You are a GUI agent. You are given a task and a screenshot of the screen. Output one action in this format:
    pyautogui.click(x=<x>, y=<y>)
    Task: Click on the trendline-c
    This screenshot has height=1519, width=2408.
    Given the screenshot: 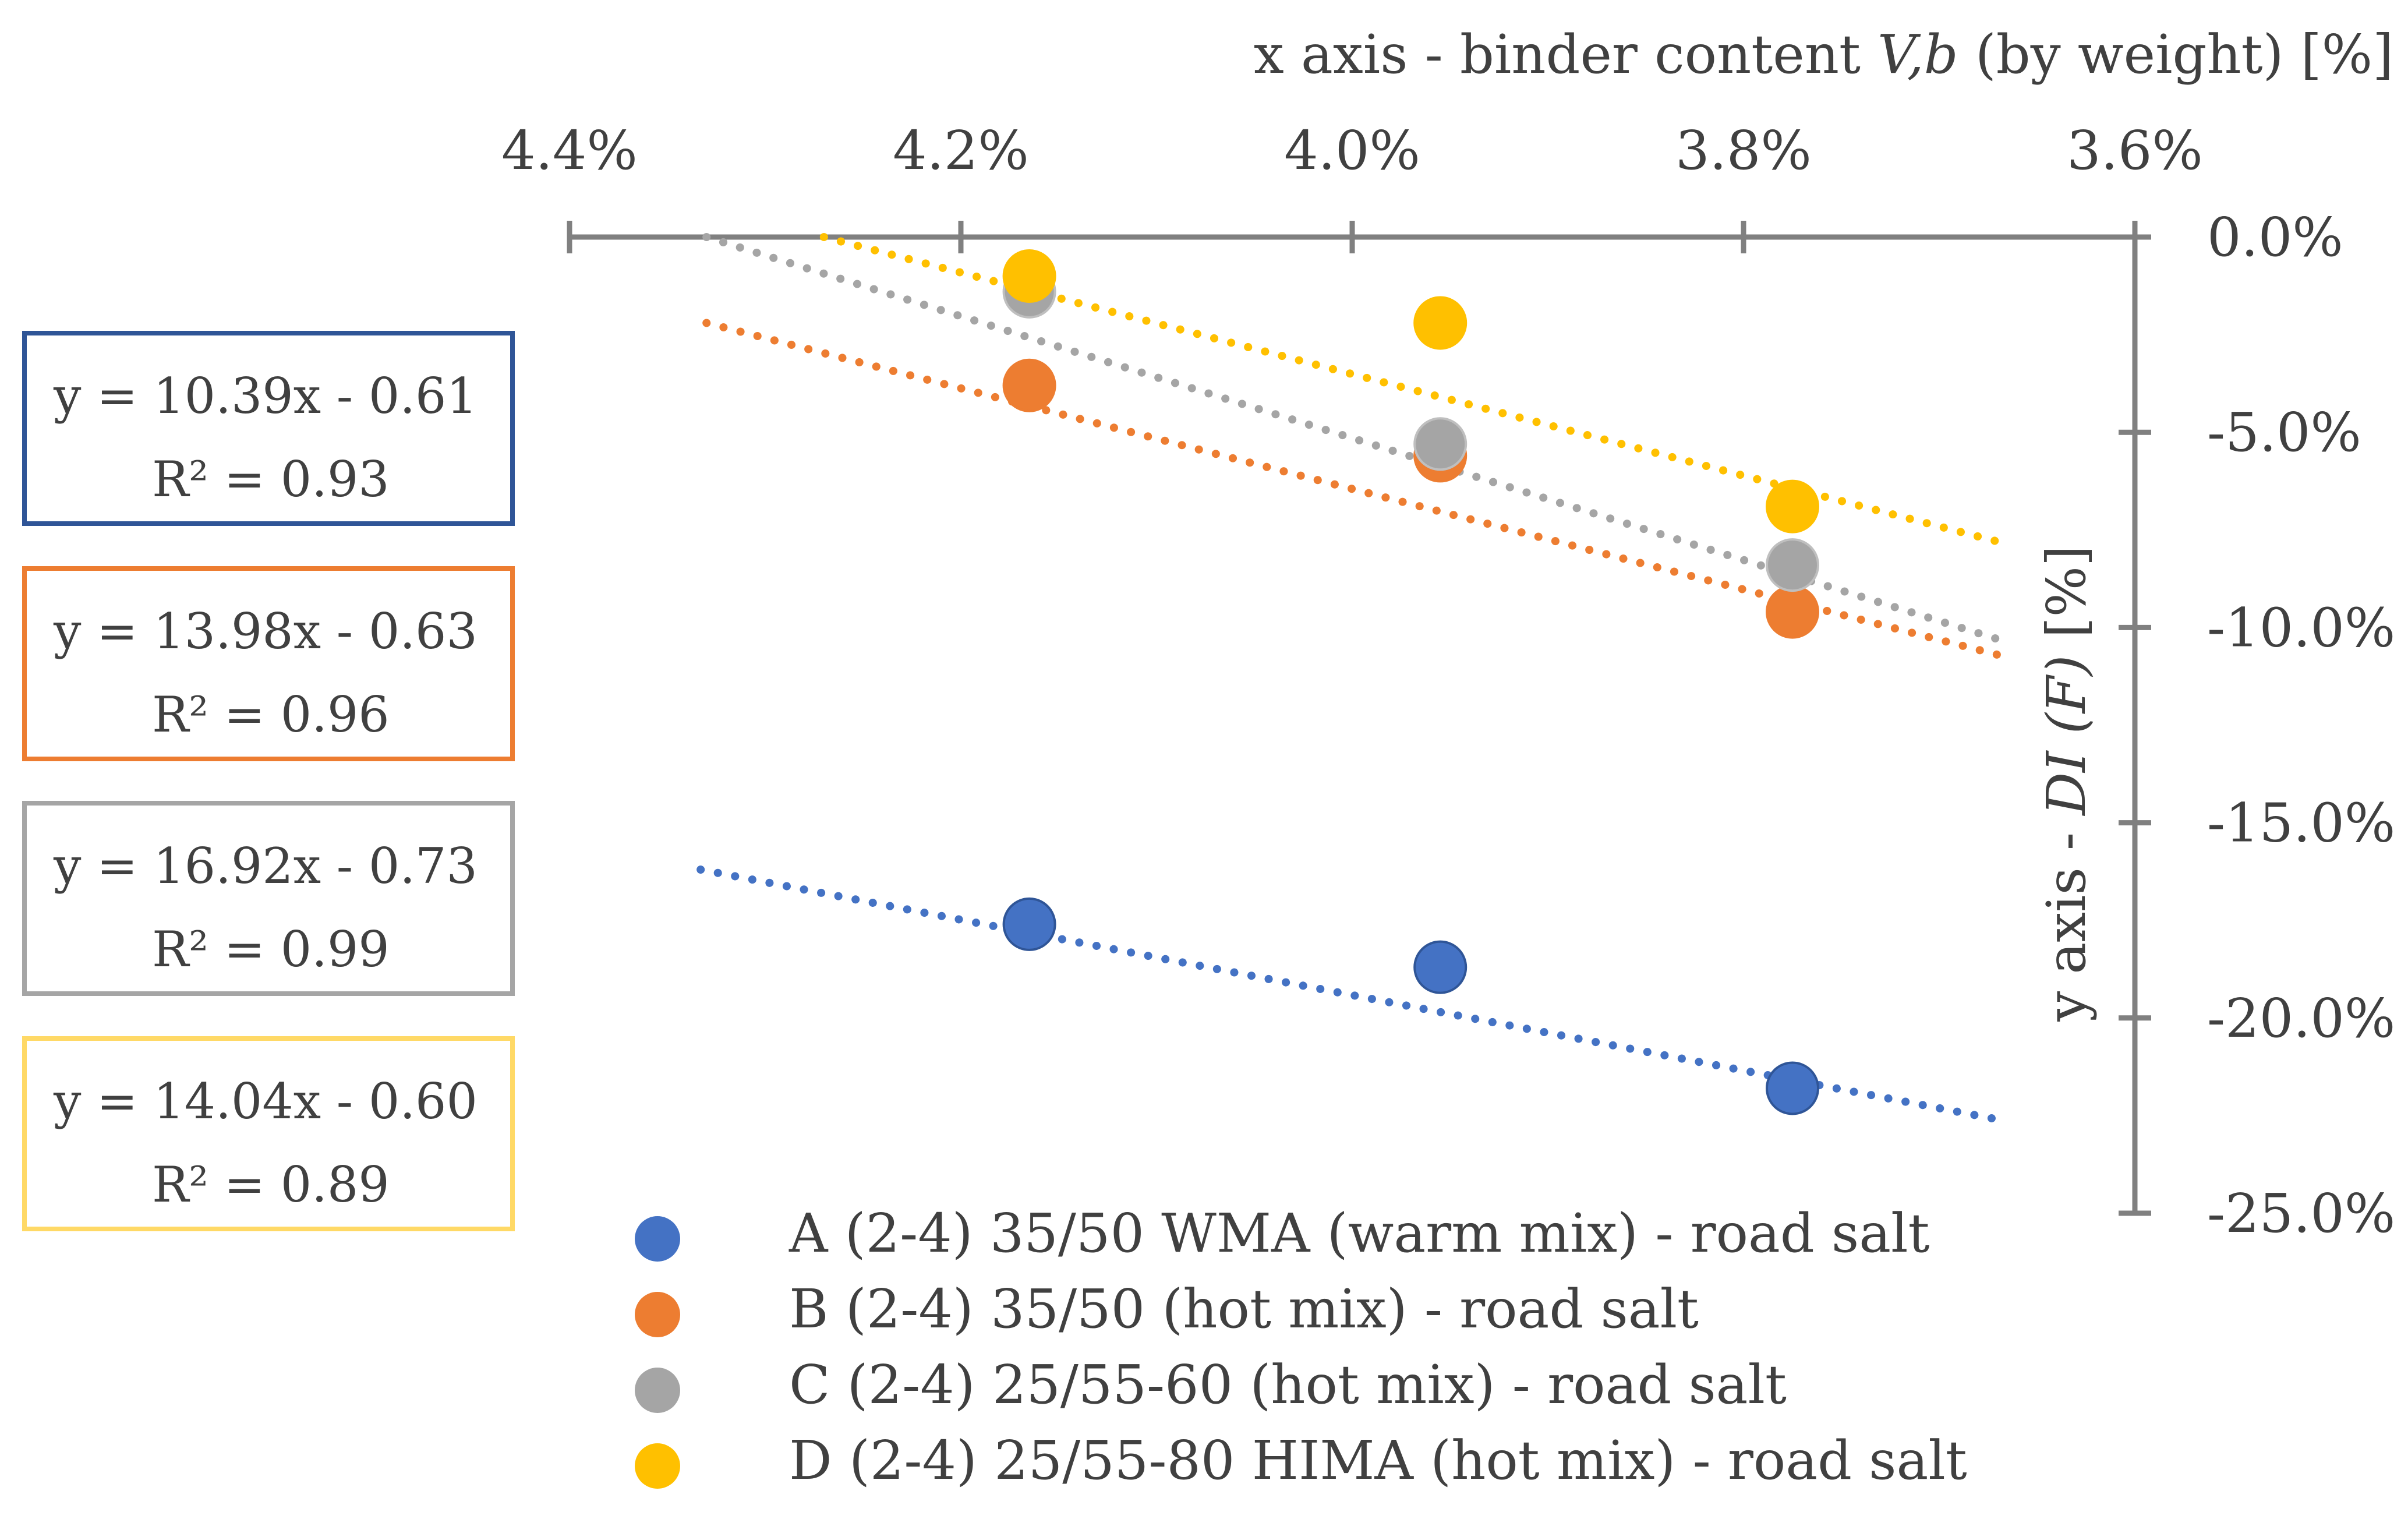 What is the action you would take?
    pyautogui.click(x=1352, y=438)
    